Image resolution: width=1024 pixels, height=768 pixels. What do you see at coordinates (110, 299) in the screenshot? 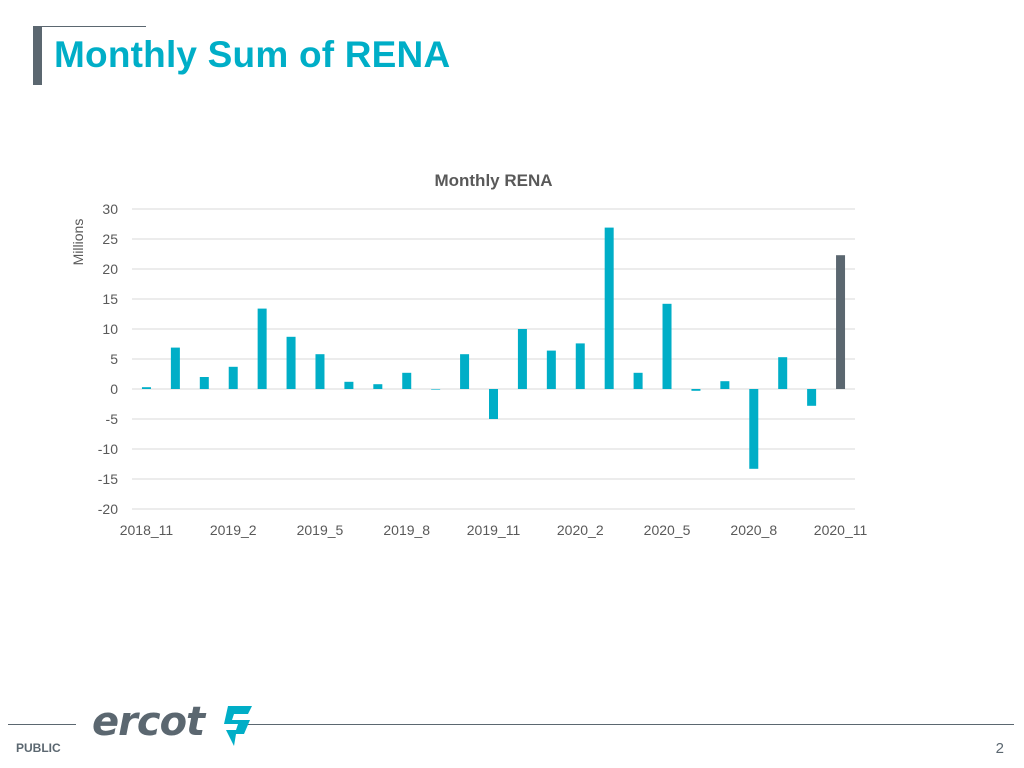
I see `y-tick-label: 15` at bounding box center [110, 299].